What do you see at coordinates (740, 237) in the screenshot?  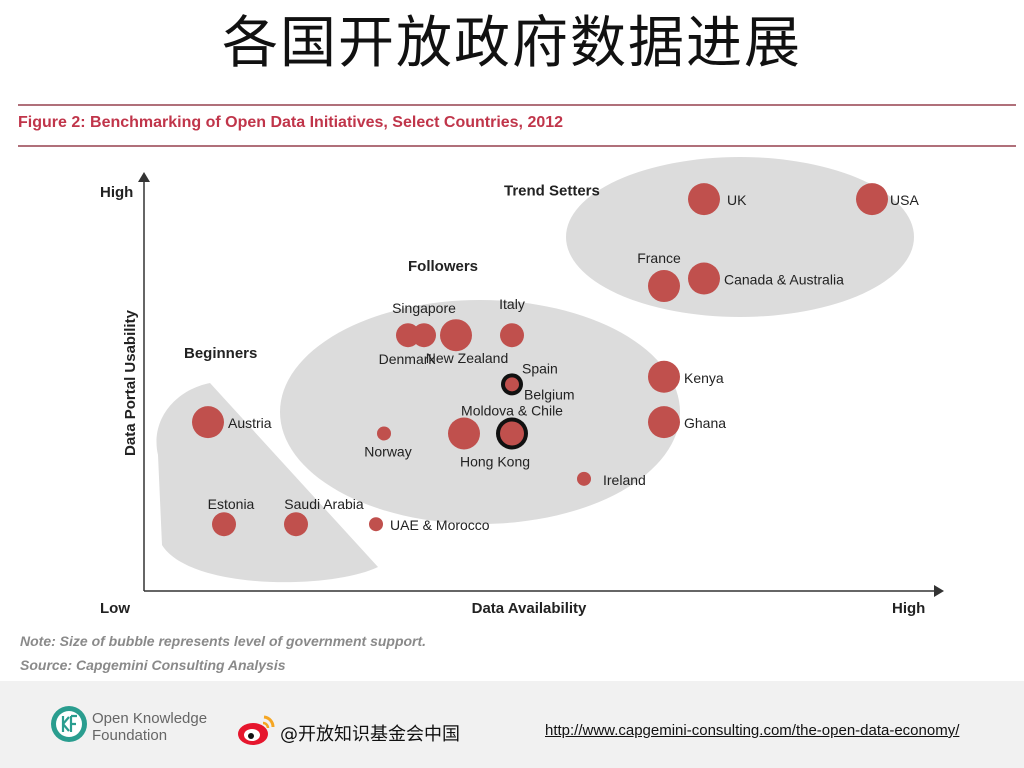 I see `cluster-trend-setters` at bounding box center [740, 237].